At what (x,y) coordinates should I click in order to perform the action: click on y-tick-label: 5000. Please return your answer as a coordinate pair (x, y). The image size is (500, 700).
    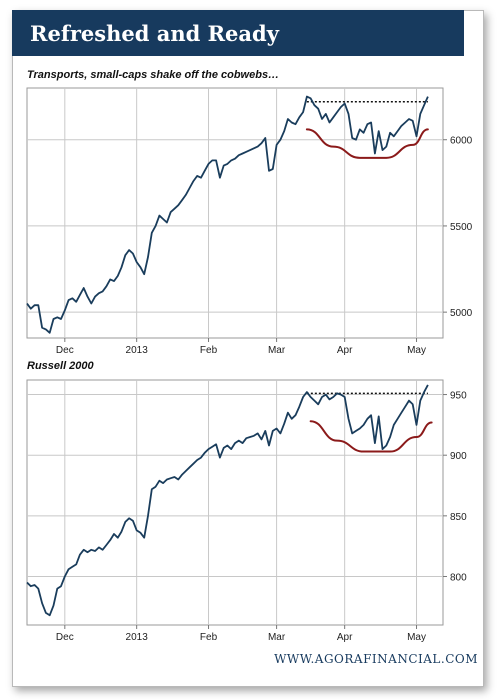
    Looking at the image, I should click on (461, 313).